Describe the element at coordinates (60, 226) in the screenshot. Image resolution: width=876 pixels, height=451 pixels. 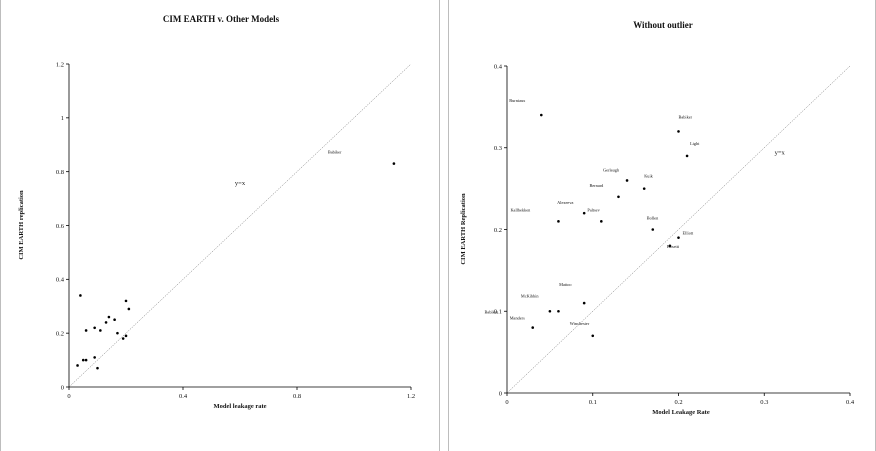
I see `y-tick-label: 0.6` at that location.